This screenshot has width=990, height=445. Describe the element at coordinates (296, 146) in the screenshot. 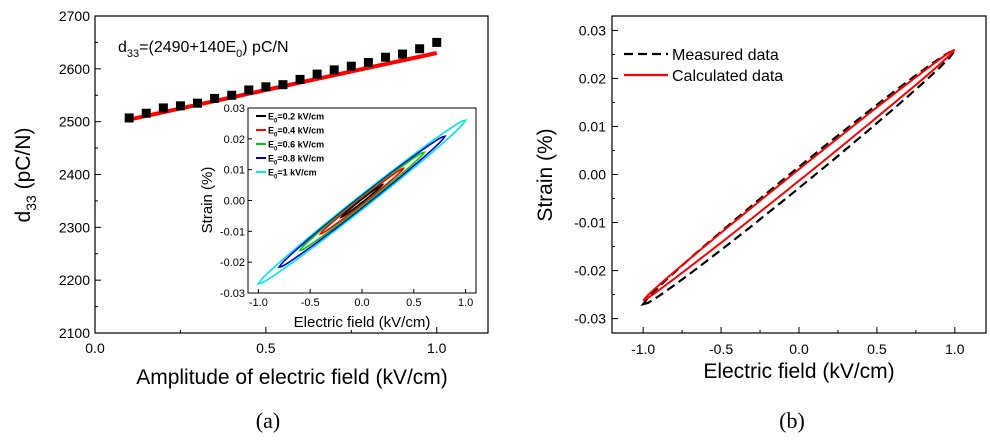

I see `inset-legend-label: E0=0.6 kV/cm` at that location.